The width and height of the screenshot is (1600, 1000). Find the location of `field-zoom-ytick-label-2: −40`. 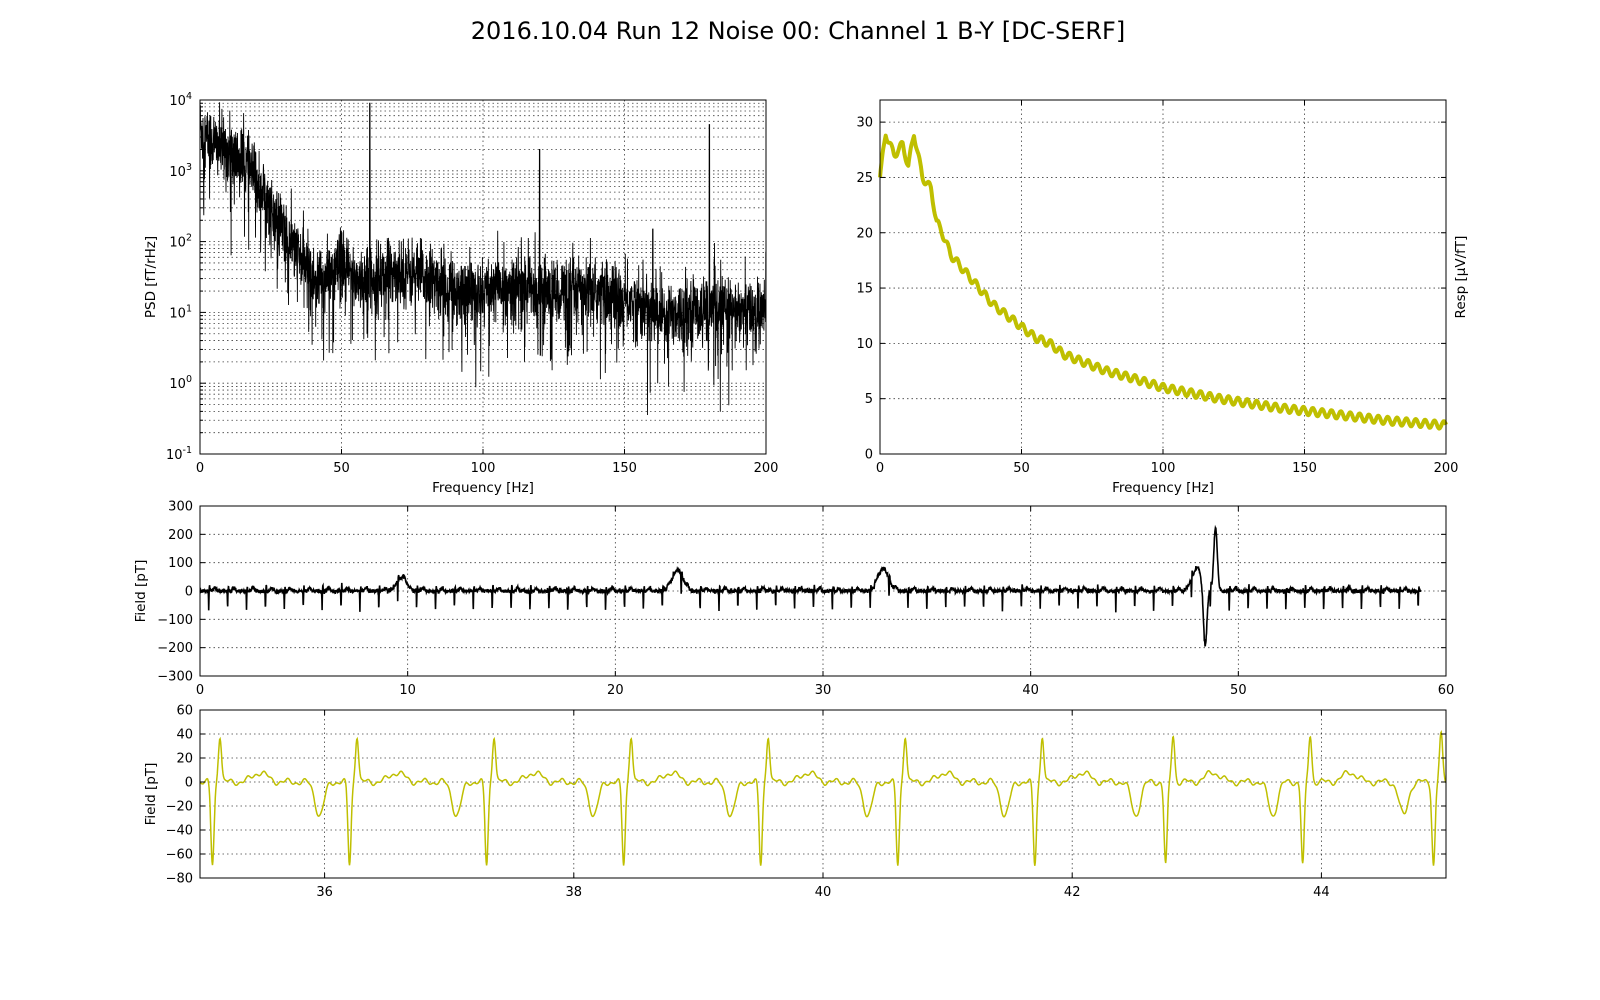

field-zoom-ytick-label-2: −40 is located at coordinates (179, 831).